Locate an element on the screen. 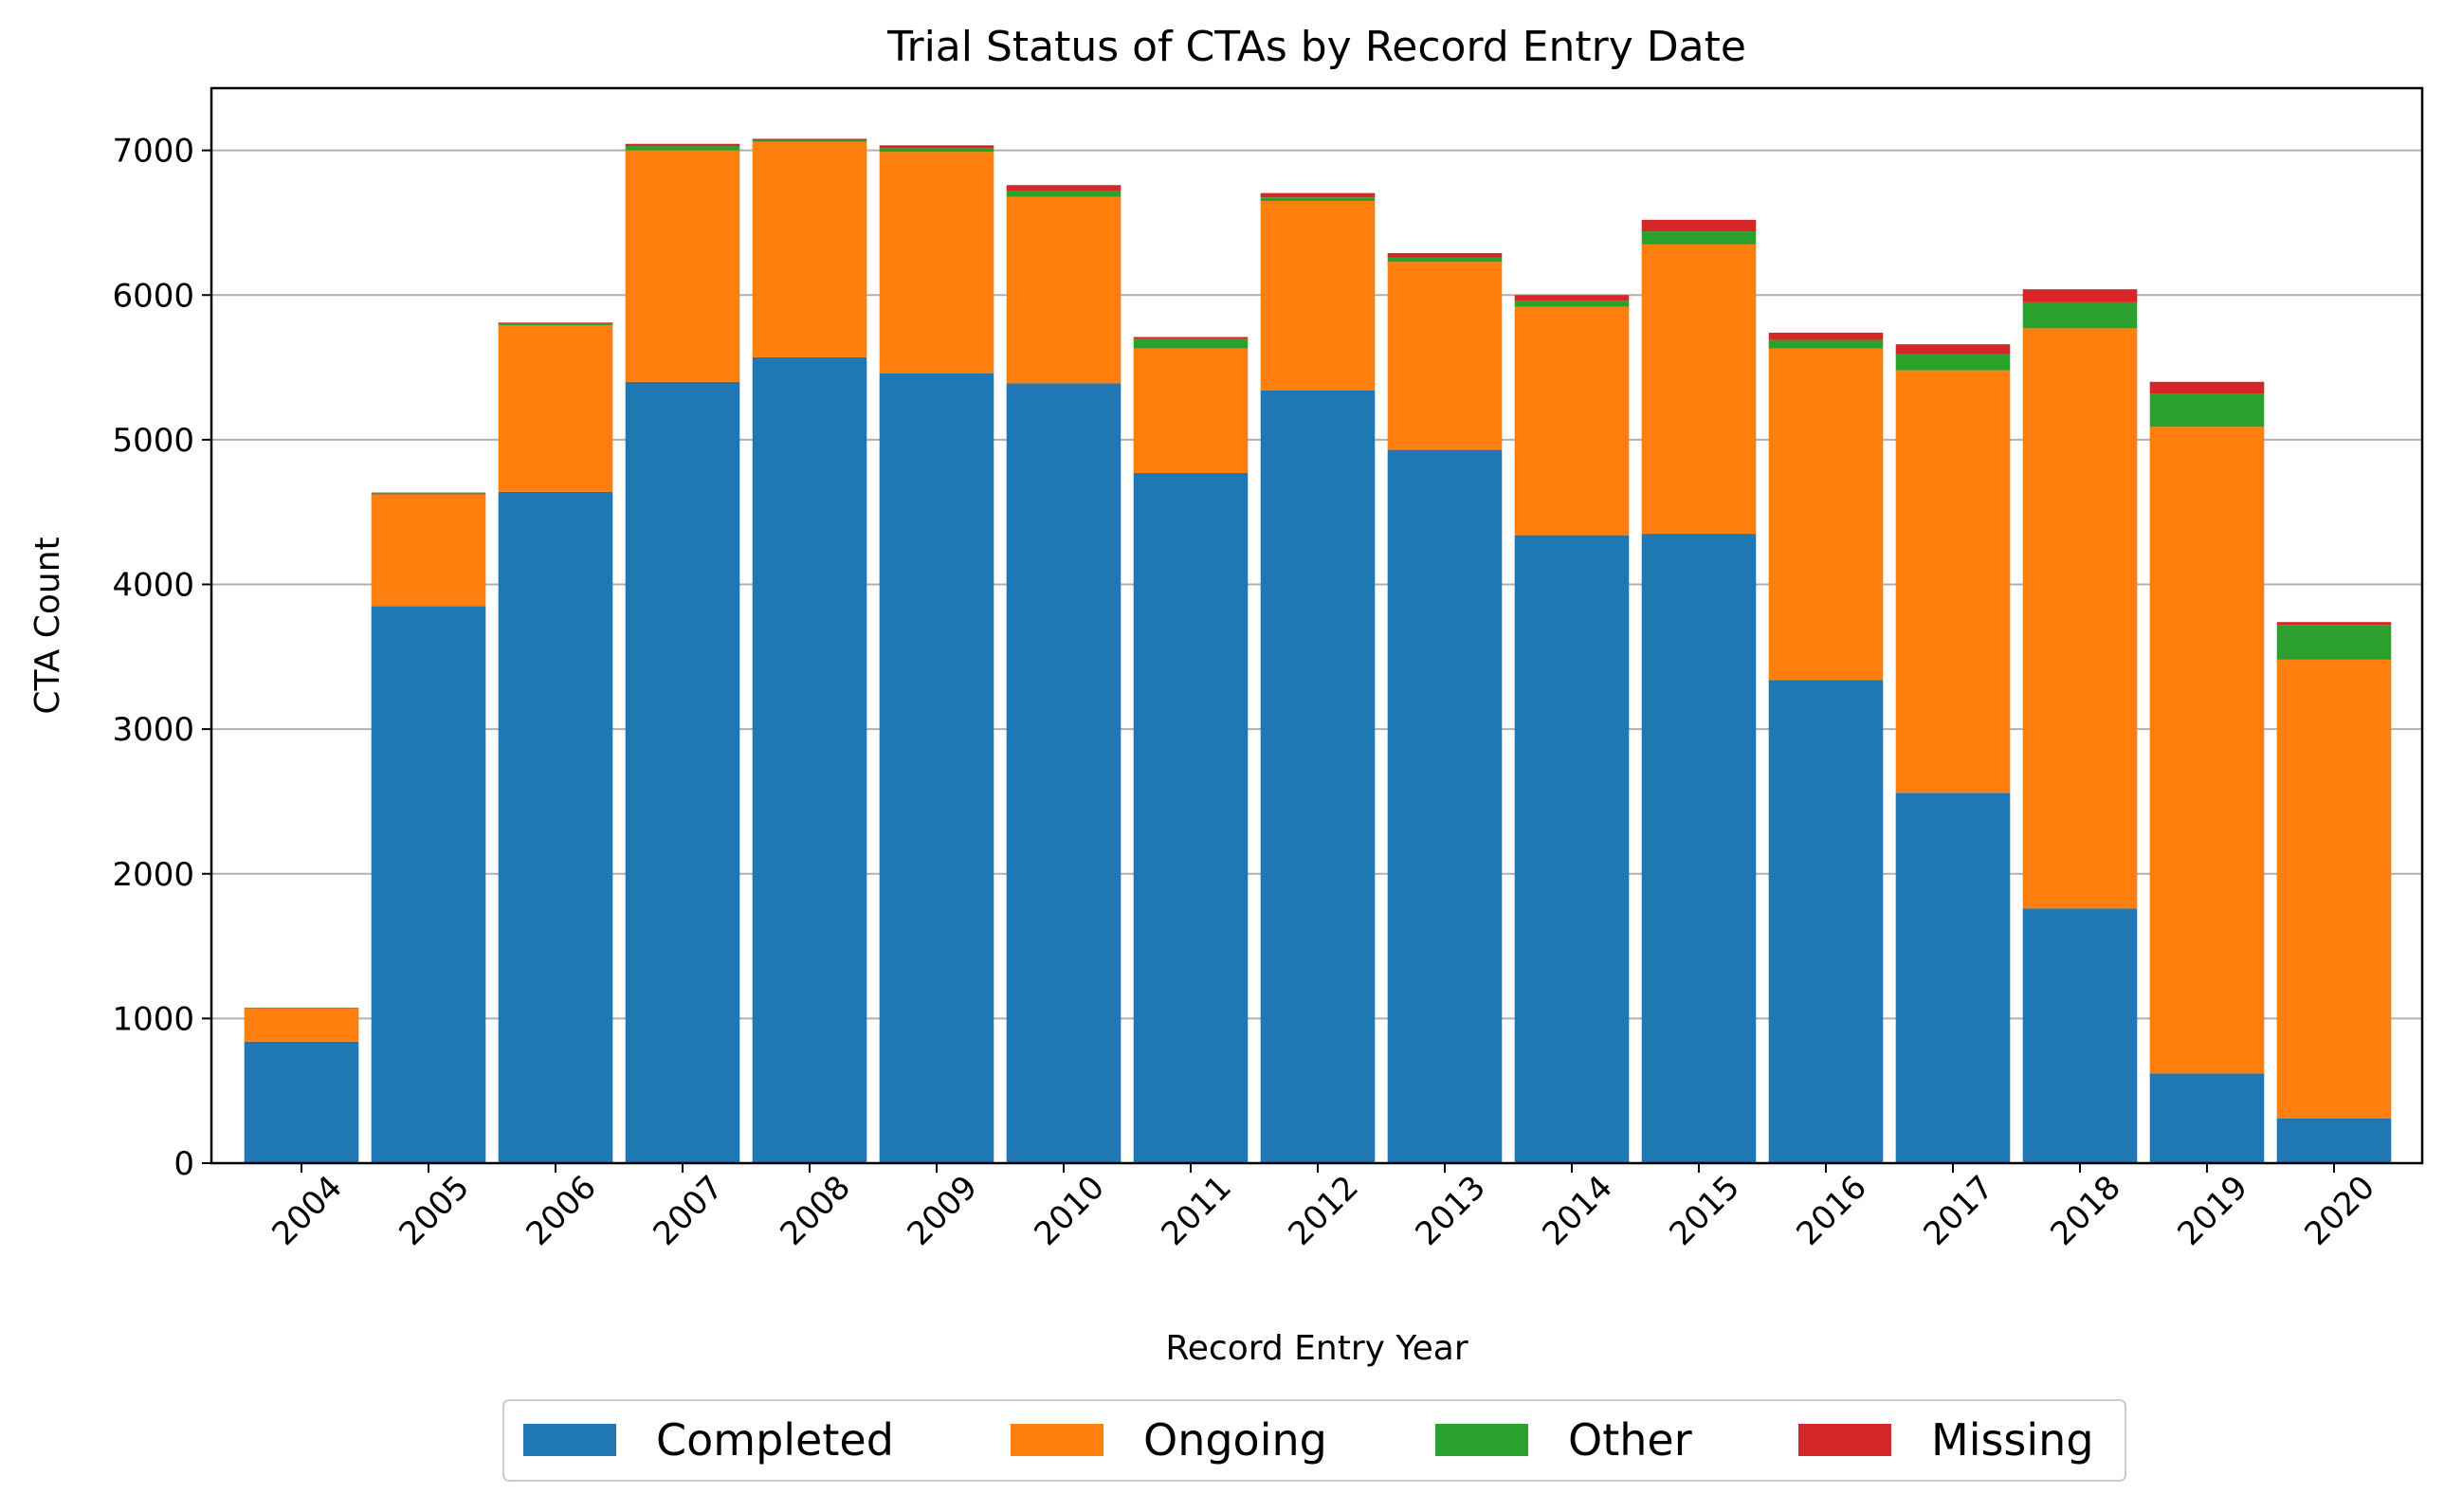 The height and width of the screenshot is (1512, 2444). bar-segment-other-2018 is located at coordinates (2080, 315).